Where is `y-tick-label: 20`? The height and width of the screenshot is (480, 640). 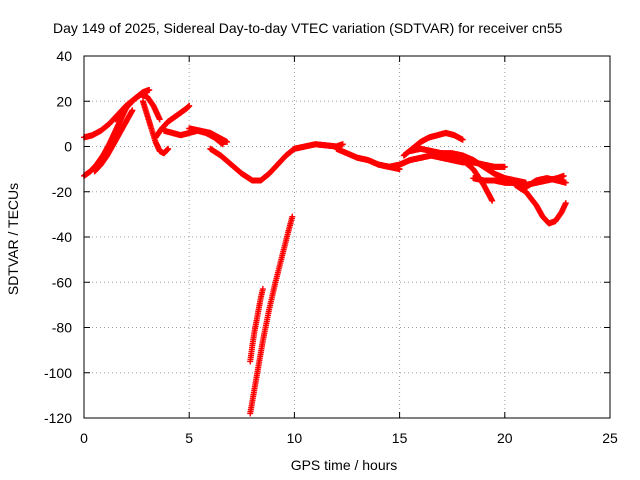
y-tick-label: 20 is located at coordinates (64, 101).